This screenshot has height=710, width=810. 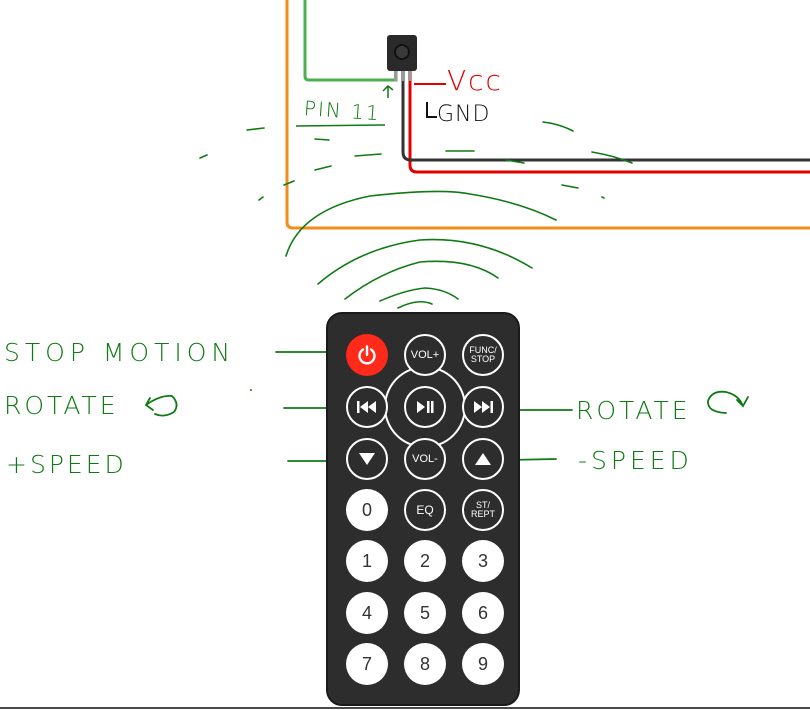 I want to click on digit-4-label: 4, so click(x=366, y=612).